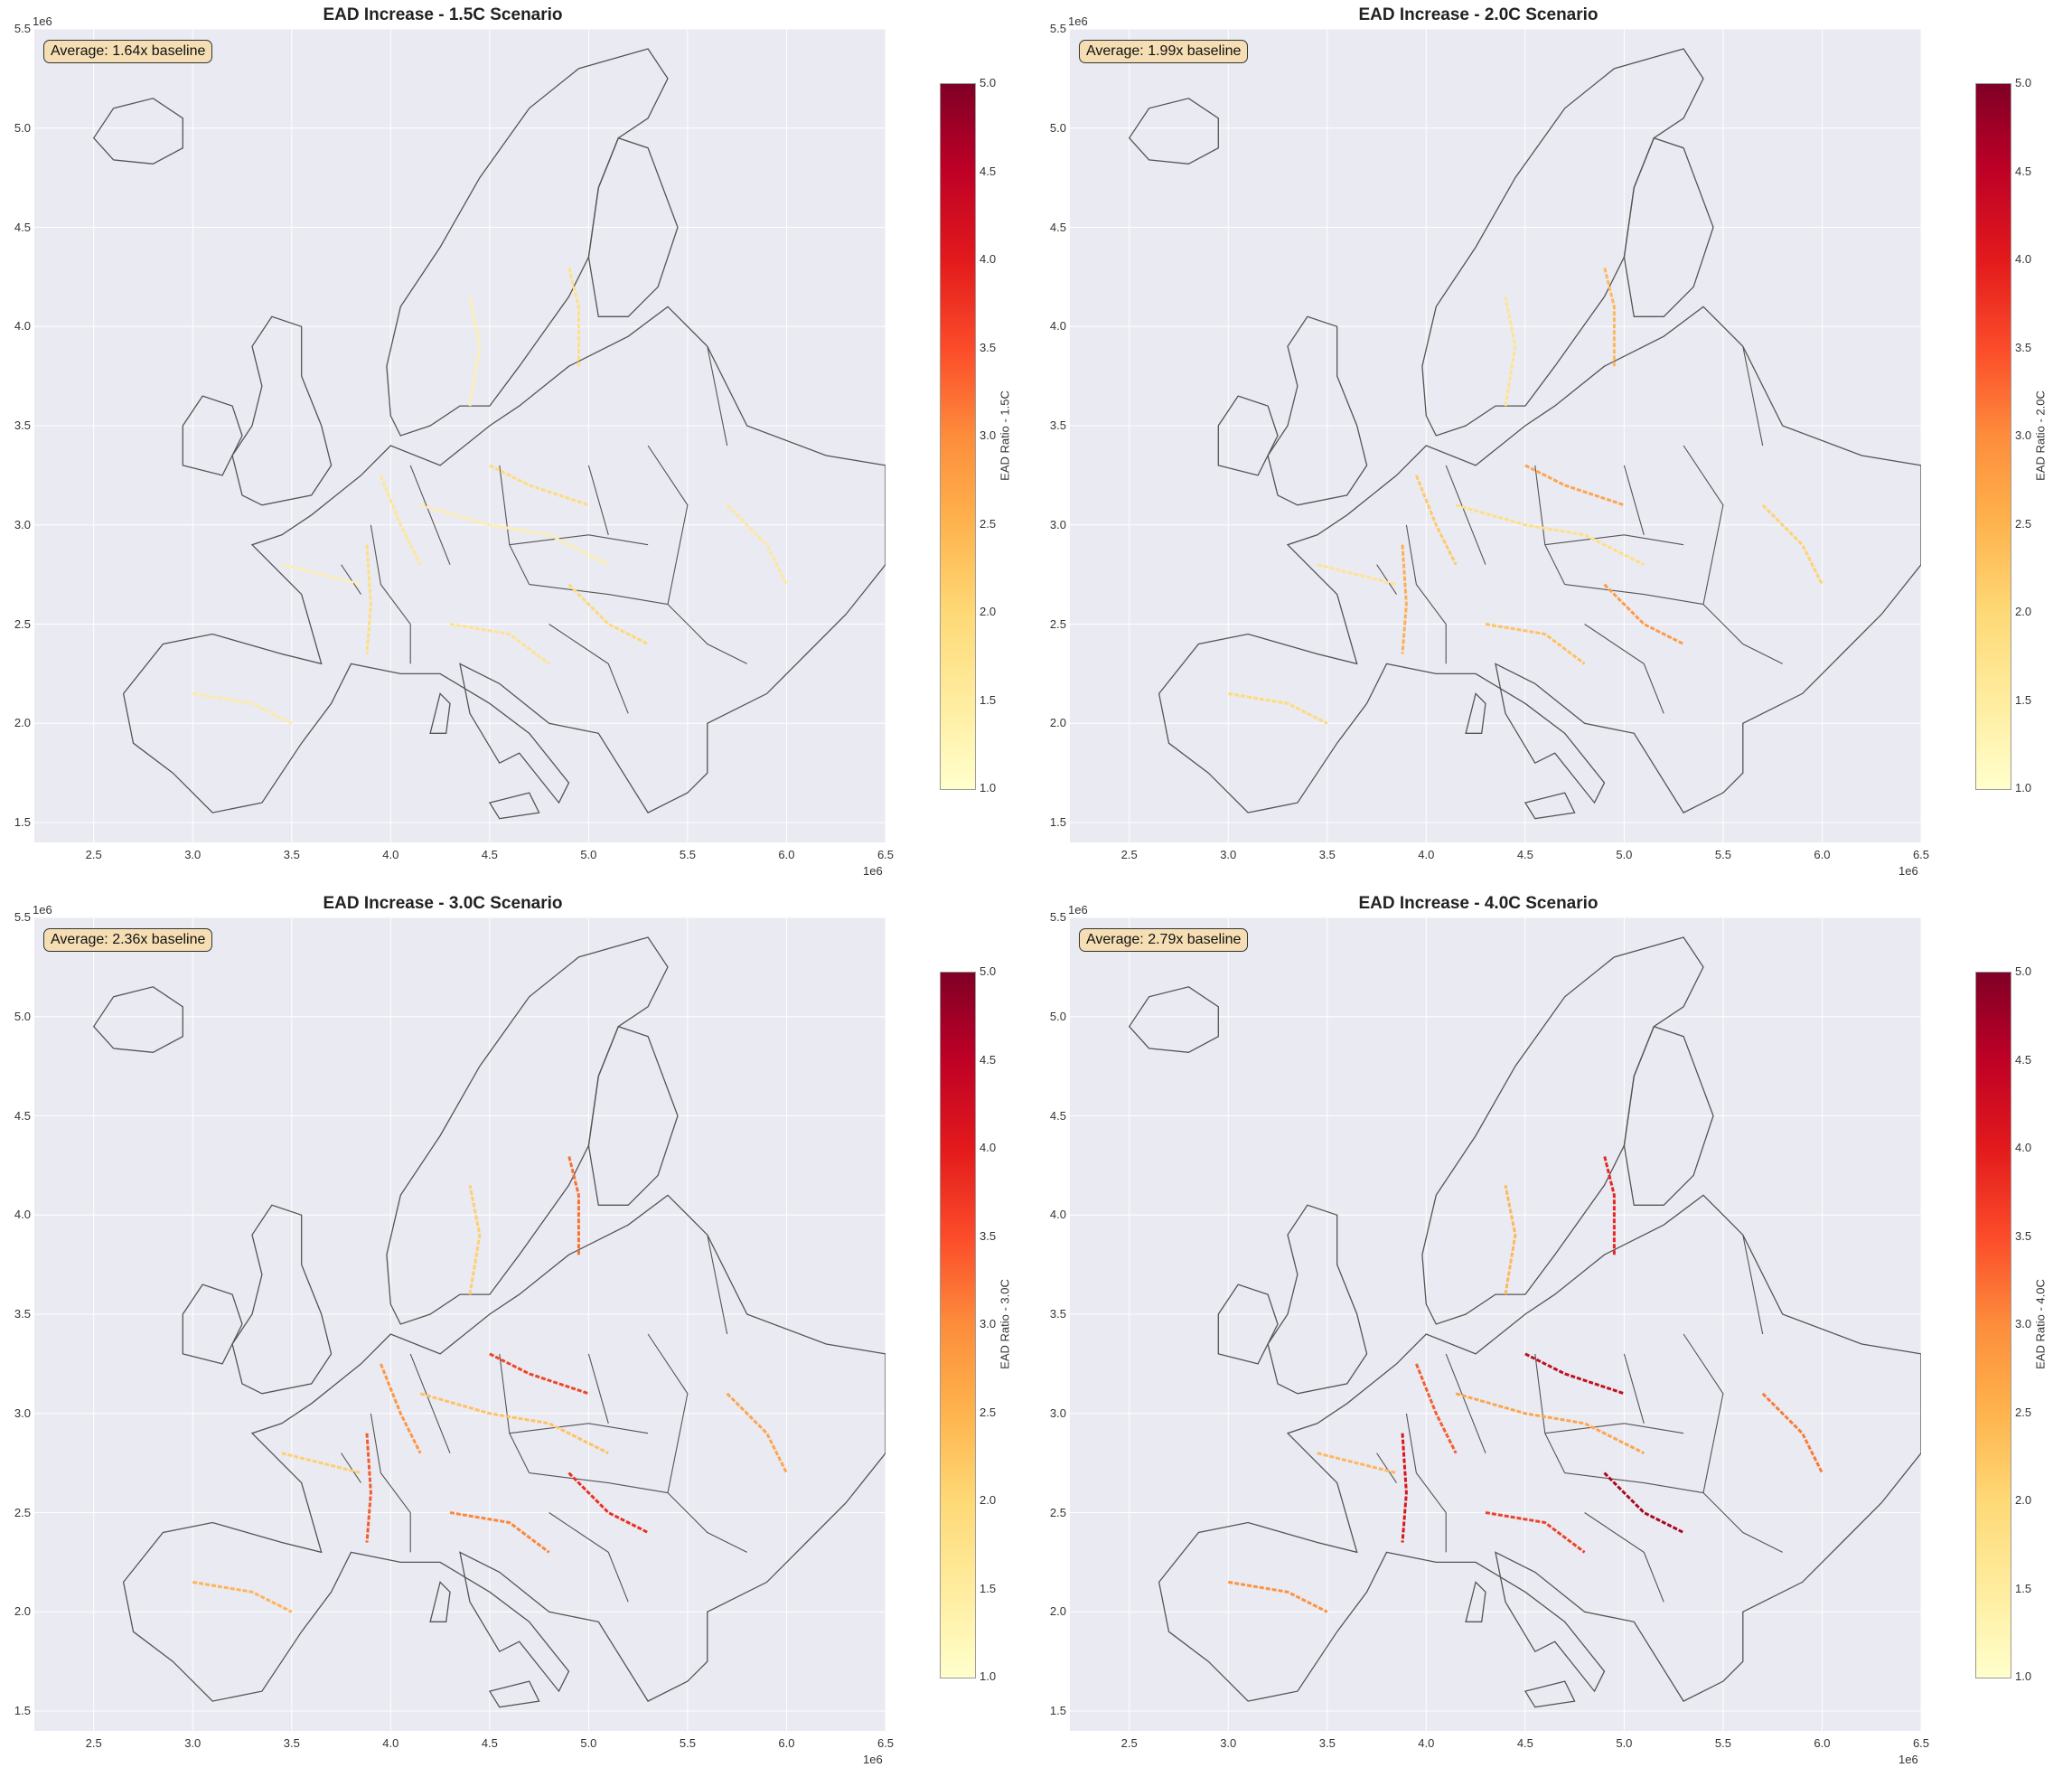  Describe the element at coordinates (291, 1743) in the screenshot. I see `x-tick-label: 3.5` at that location.